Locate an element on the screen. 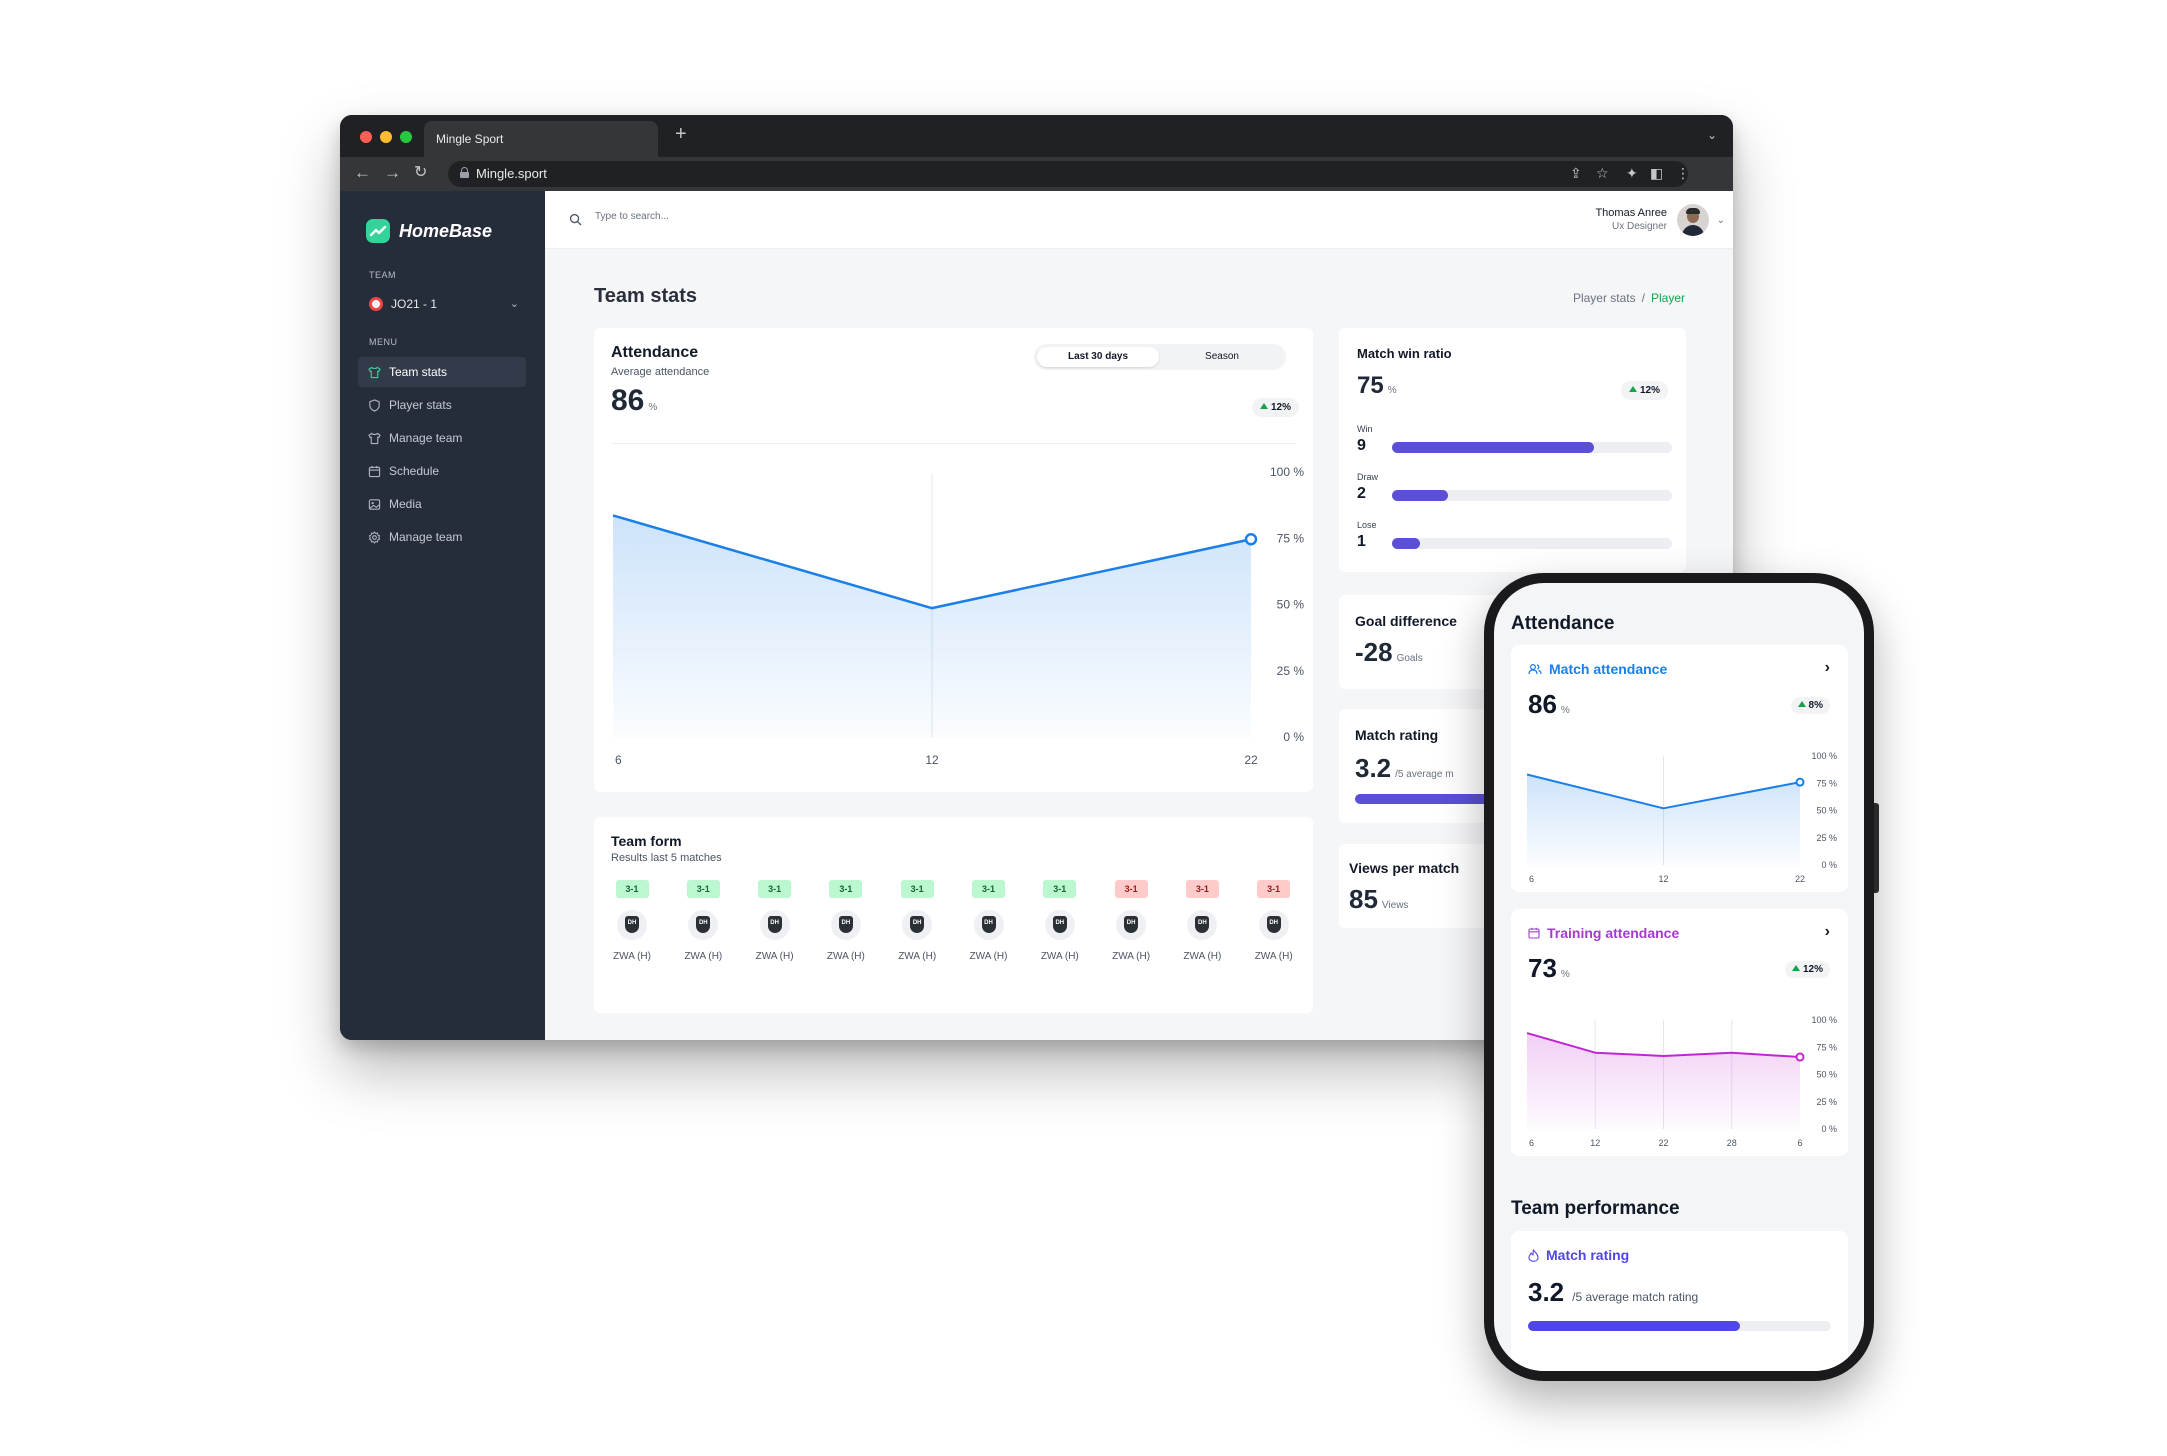 The height and width of the screenshot is (1456, 2167). ratio-label: Draw is located at coordinates (1368, 477).